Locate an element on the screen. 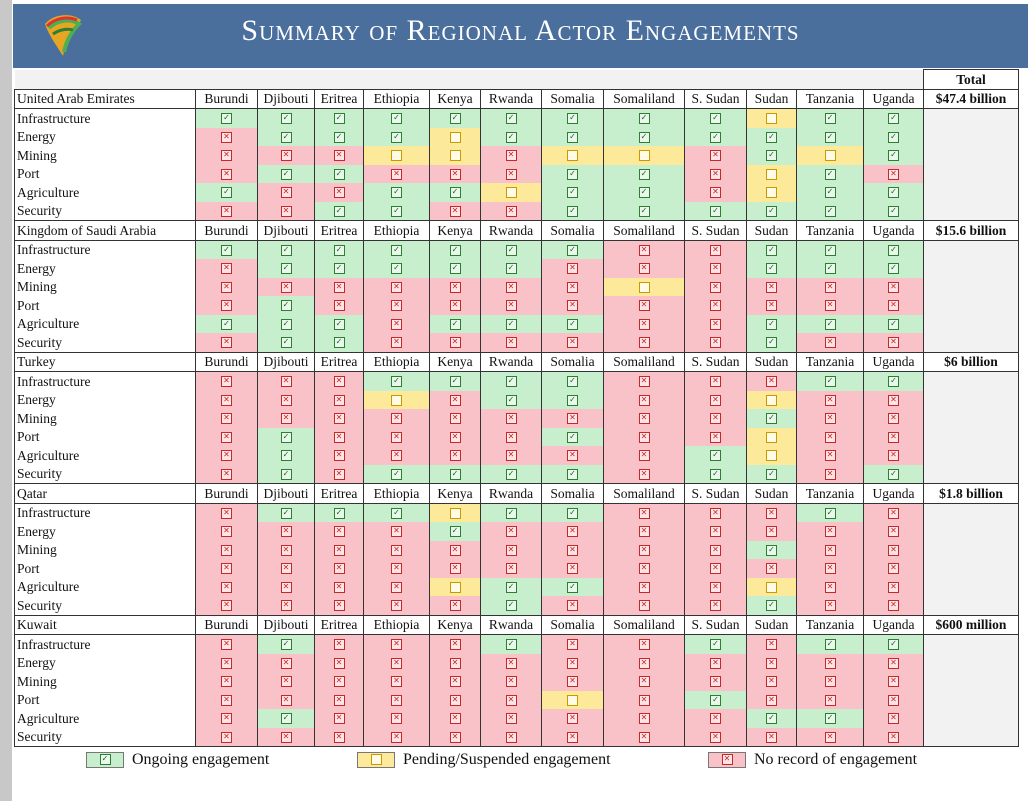  sector-label: Port is located at coordinates (105, 436).